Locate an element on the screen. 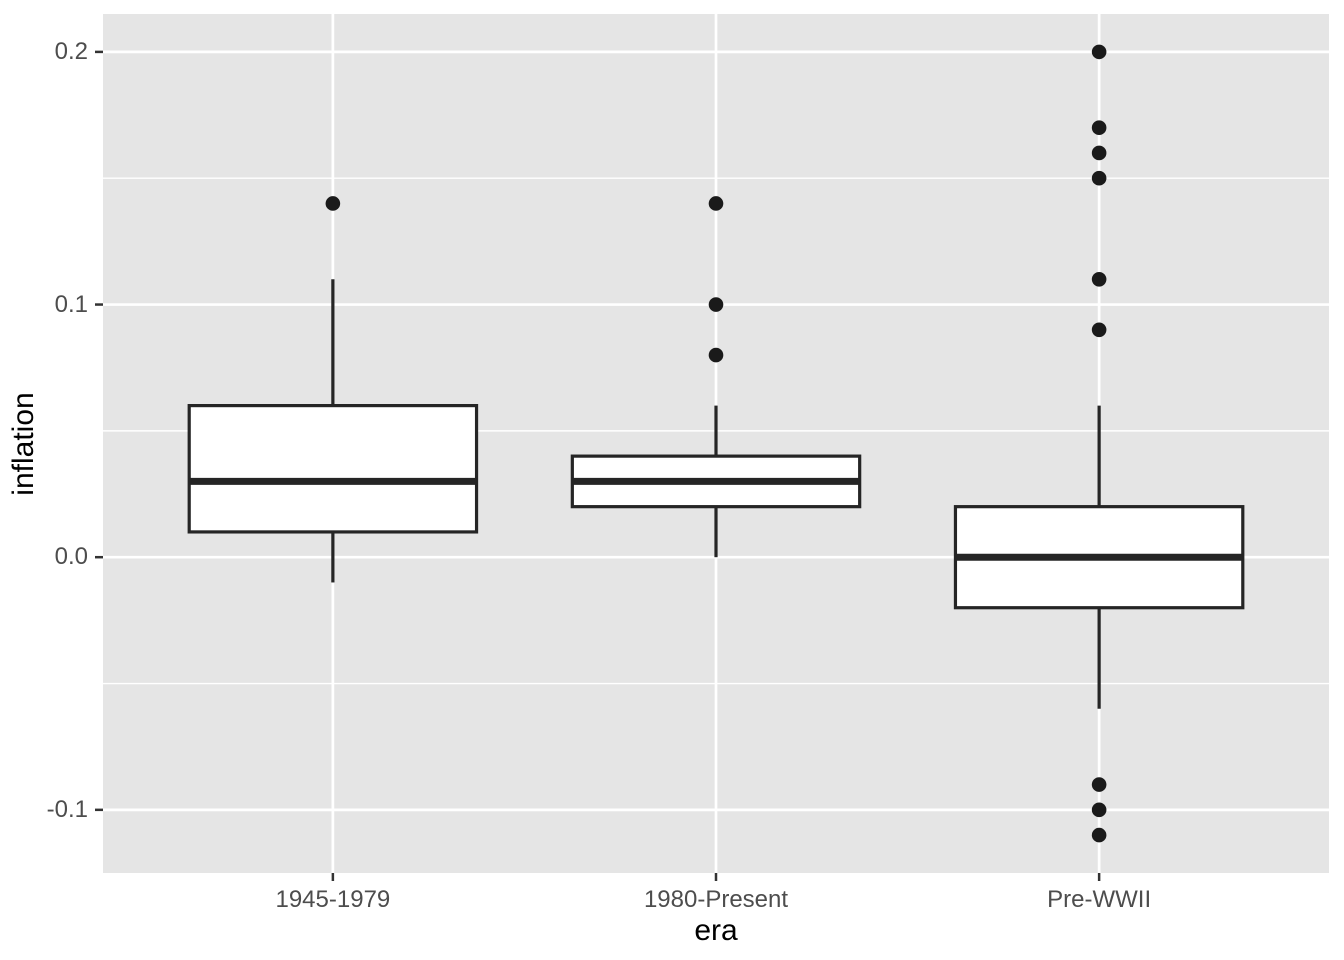 The width and height of the screenshot is (1344, 960). x-axis-tick-label: 1945-1979 is located at coordinates (333, 899).